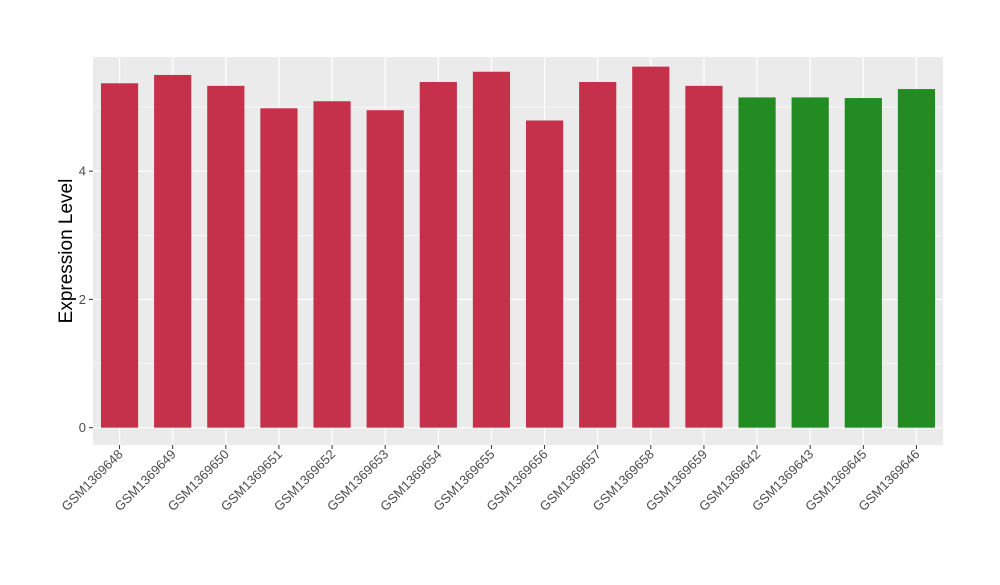  I want to click on y-tick-label: 2, so click(82, 299).